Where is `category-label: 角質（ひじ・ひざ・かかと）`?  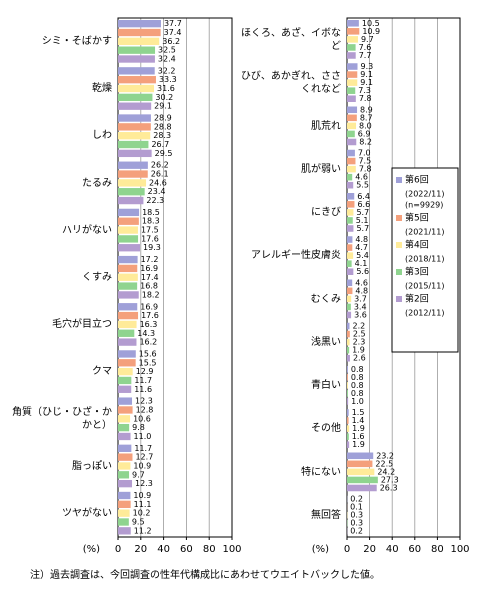
category-label: 角質（ひじ・ひざ・かかと） is located at coordinates (62, 419).